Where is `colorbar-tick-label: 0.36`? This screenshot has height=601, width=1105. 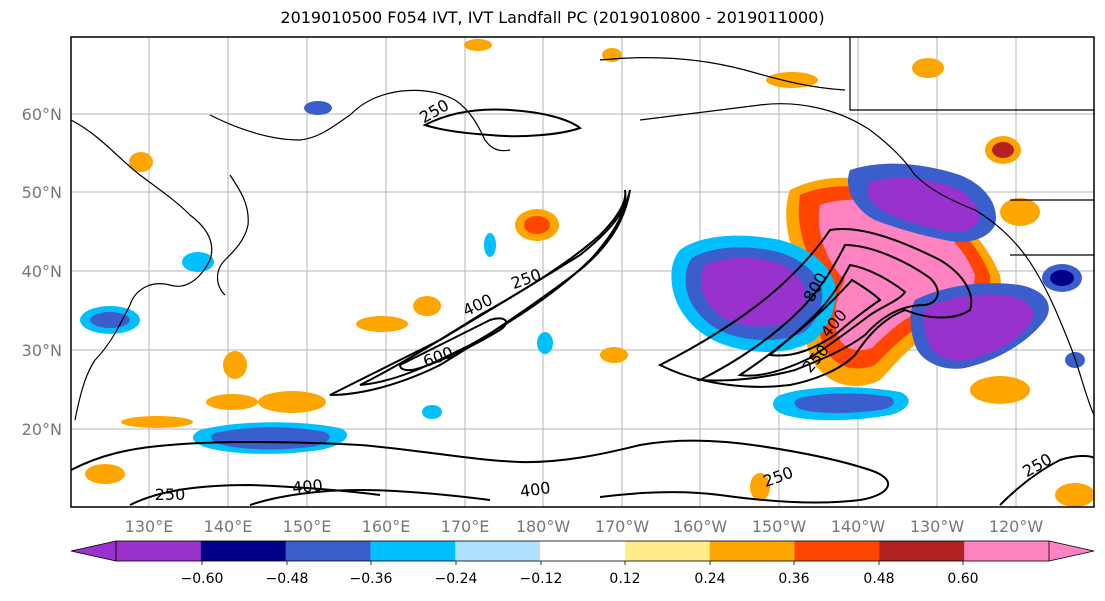
colorbar-tick-label: 0.36 is located at coordinates (793, 579).